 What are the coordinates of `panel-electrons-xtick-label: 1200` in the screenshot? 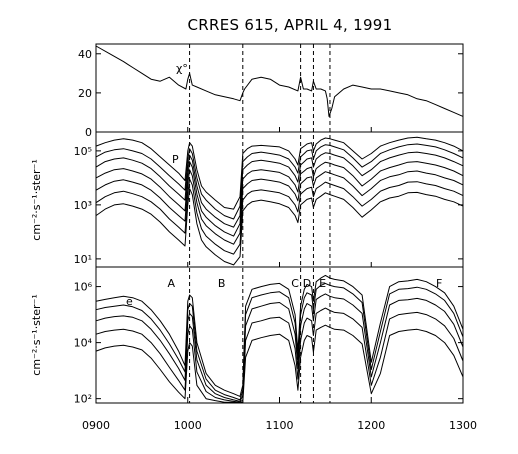 It's located at (371, 425).